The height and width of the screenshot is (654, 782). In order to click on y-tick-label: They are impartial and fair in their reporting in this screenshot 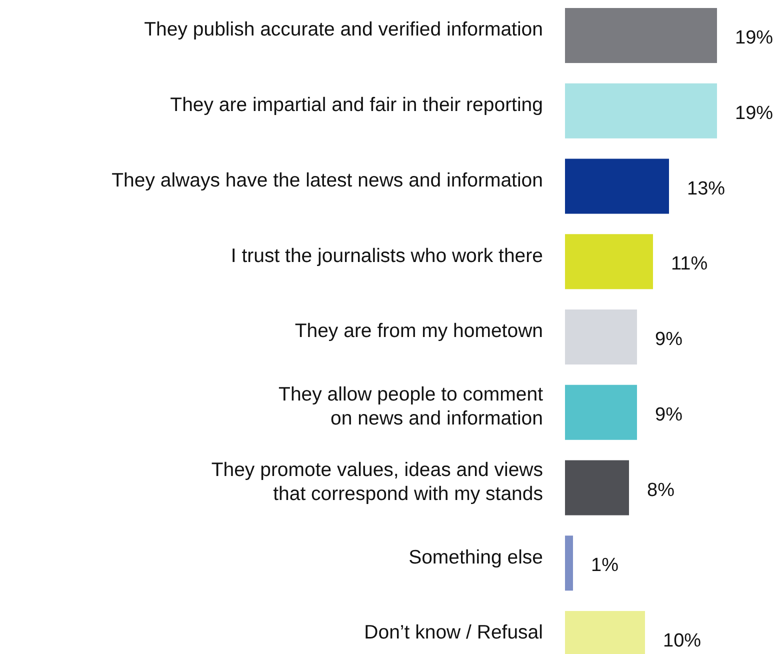, I will do `click(356, 105)`.